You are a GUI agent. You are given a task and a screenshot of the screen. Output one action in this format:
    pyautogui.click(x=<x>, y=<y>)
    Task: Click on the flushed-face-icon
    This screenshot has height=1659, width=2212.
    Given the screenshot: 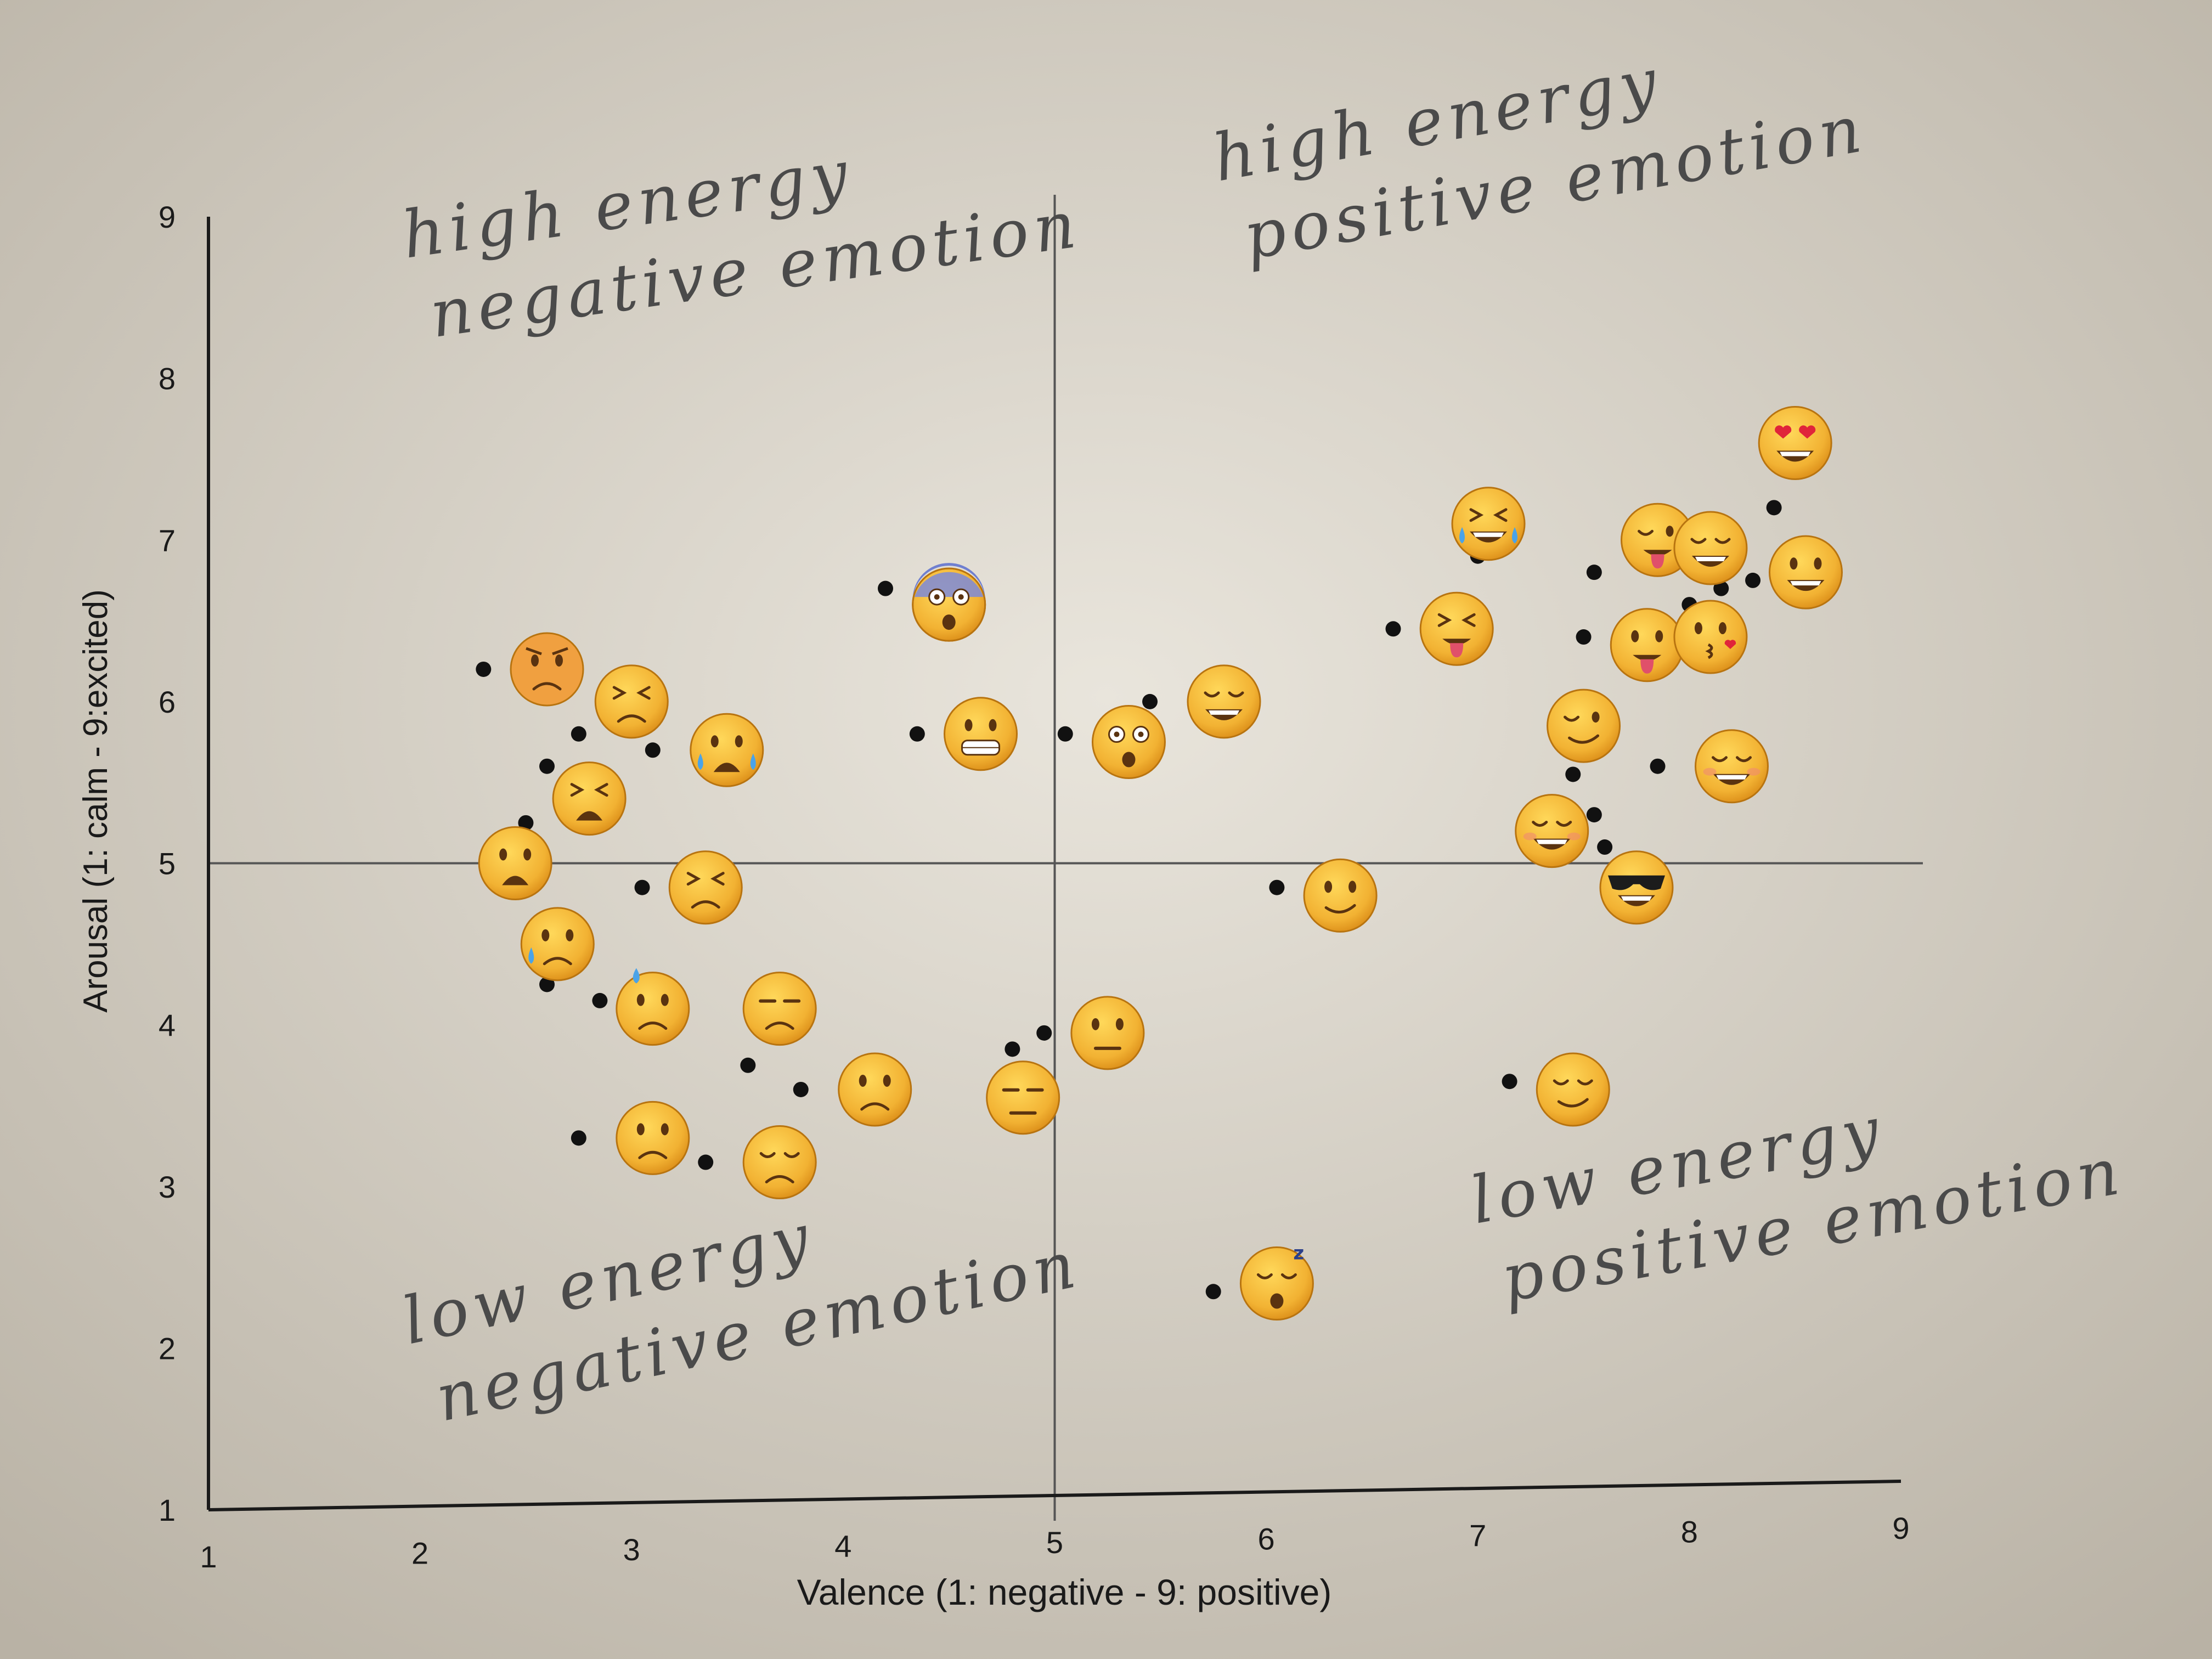 What is the action you would take?
    pyautogui.click(x=1128, y=742)
    